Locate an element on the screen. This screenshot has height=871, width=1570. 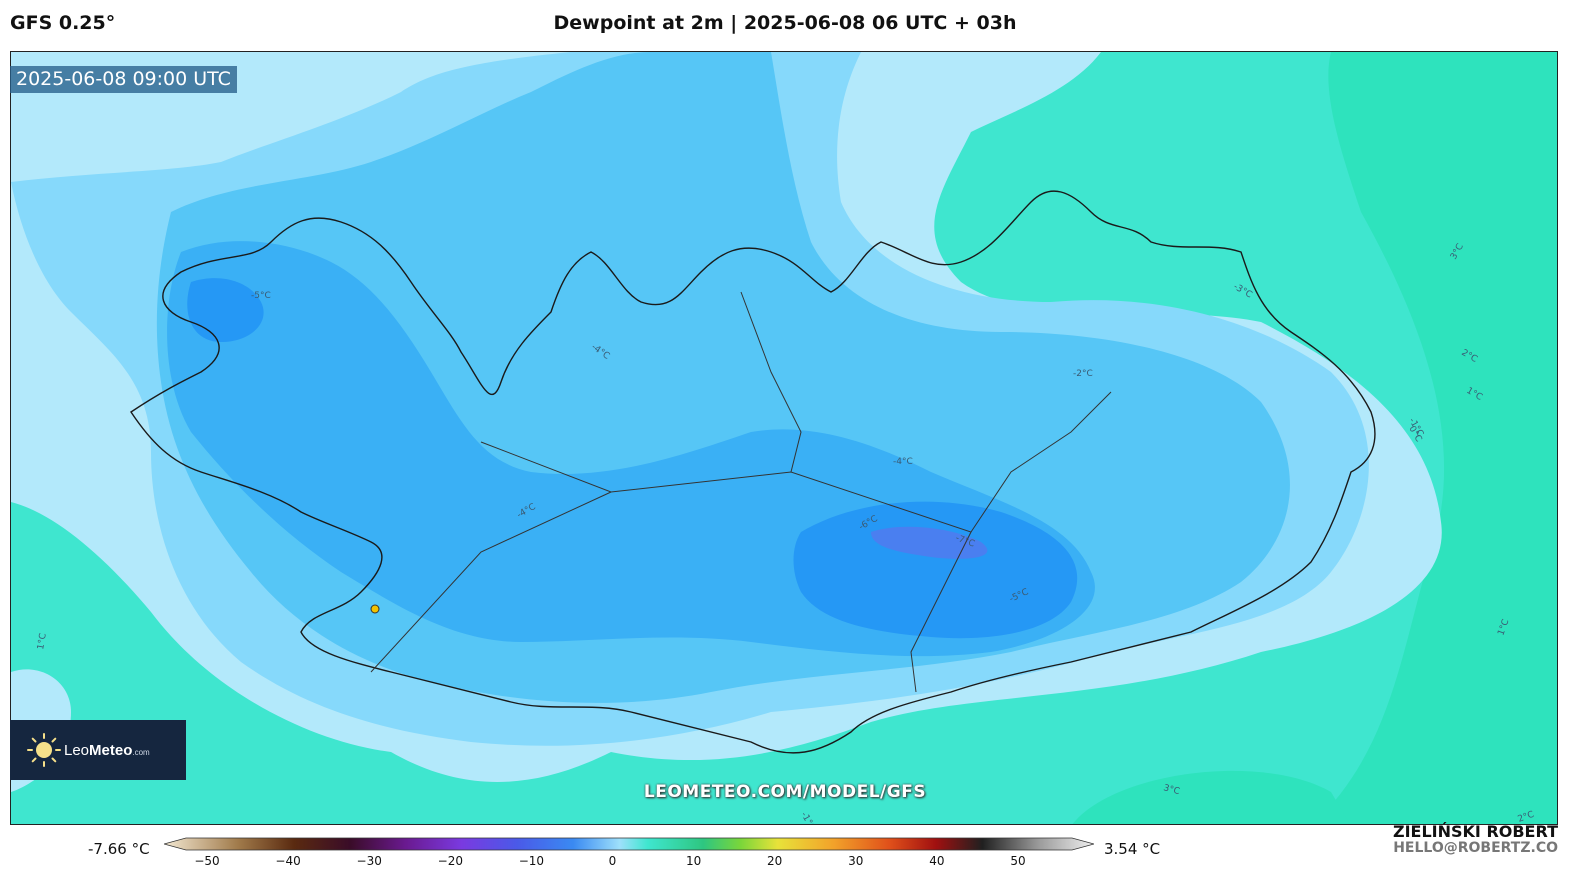
colorbar-tick-label: −40 is located at coordinates (288, 861).